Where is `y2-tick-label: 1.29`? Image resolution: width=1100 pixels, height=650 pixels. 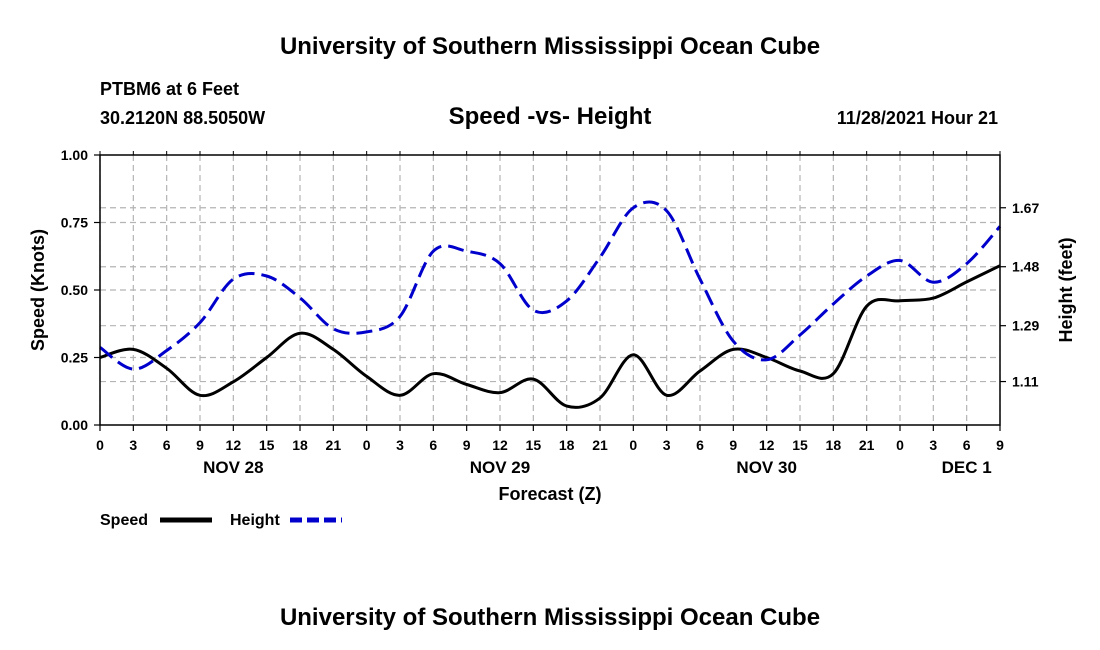 y2-tick-label: 1.29 is located at coordinates (1025, 326).